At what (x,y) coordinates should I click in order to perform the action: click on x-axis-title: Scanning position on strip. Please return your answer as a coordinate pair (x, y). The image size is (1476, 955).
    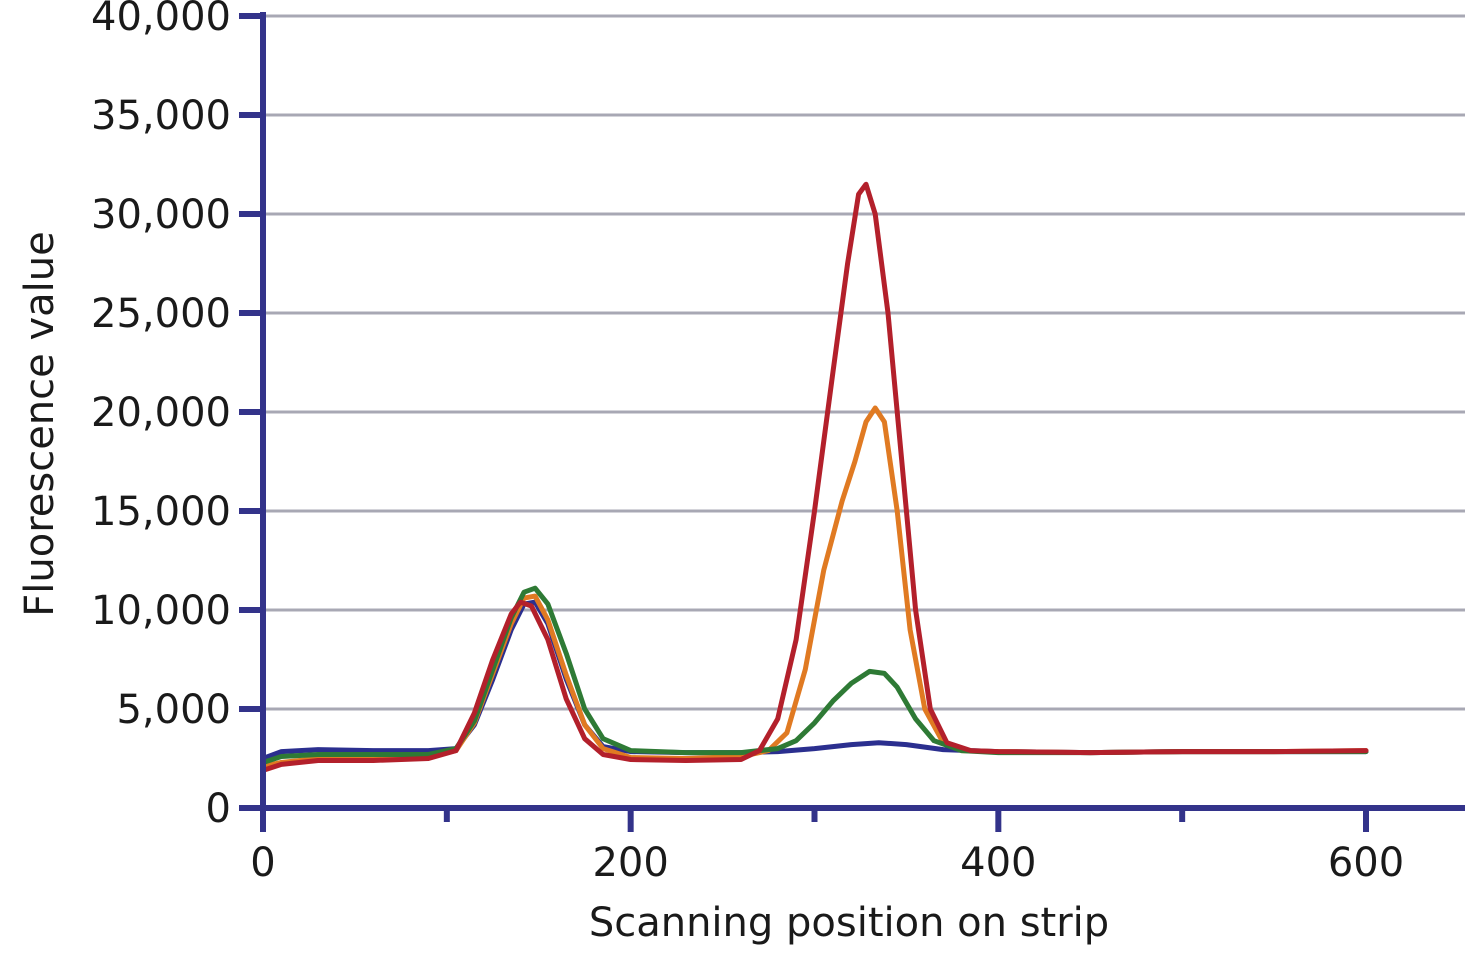
    Looking at the image, I should click on (849, 923).